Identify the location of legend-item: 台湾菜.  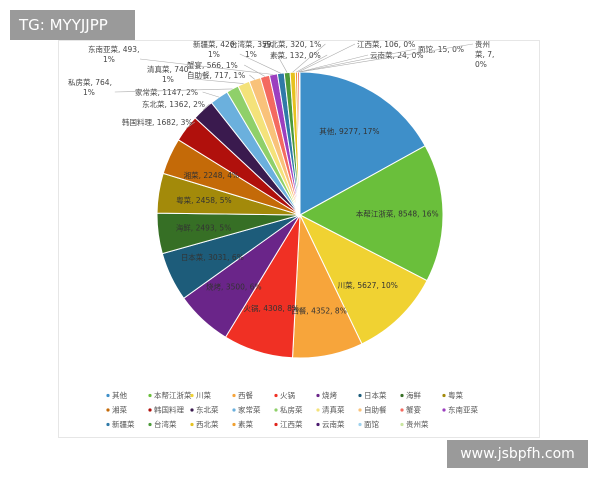
(162, 424).